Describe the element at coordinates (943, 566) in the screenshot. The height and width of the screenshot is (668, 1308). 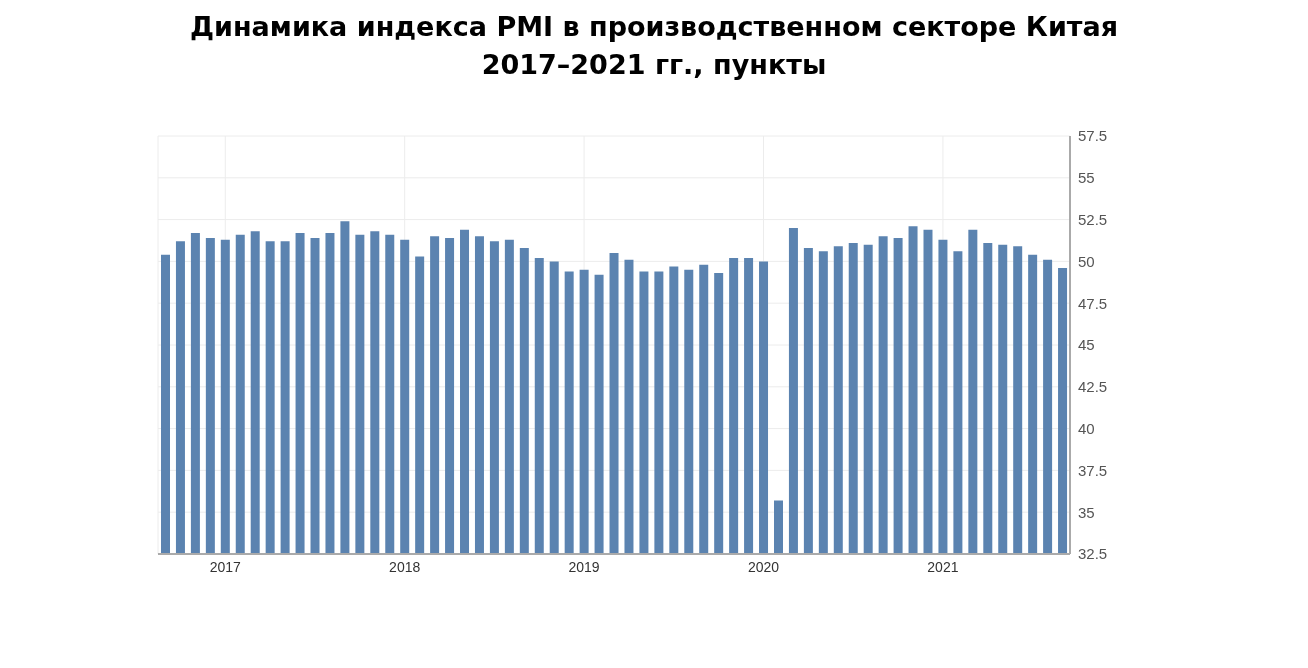
I see `x-tick-label: 2021` at that location.